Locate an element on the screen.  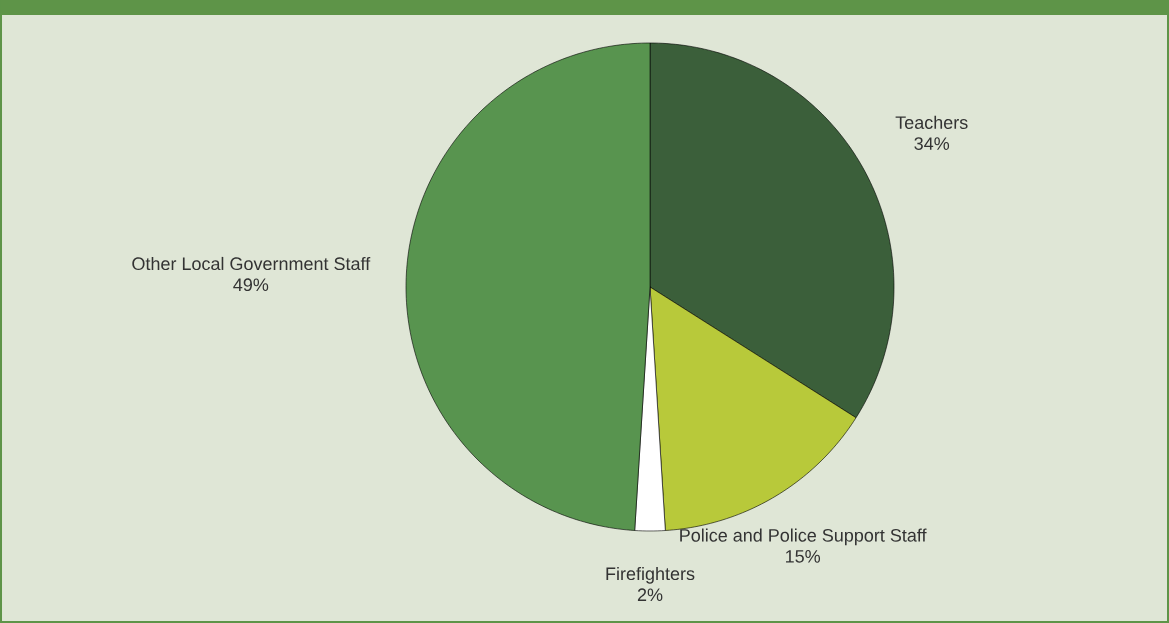
data-label: 2% is located at coordinates (650, 595).